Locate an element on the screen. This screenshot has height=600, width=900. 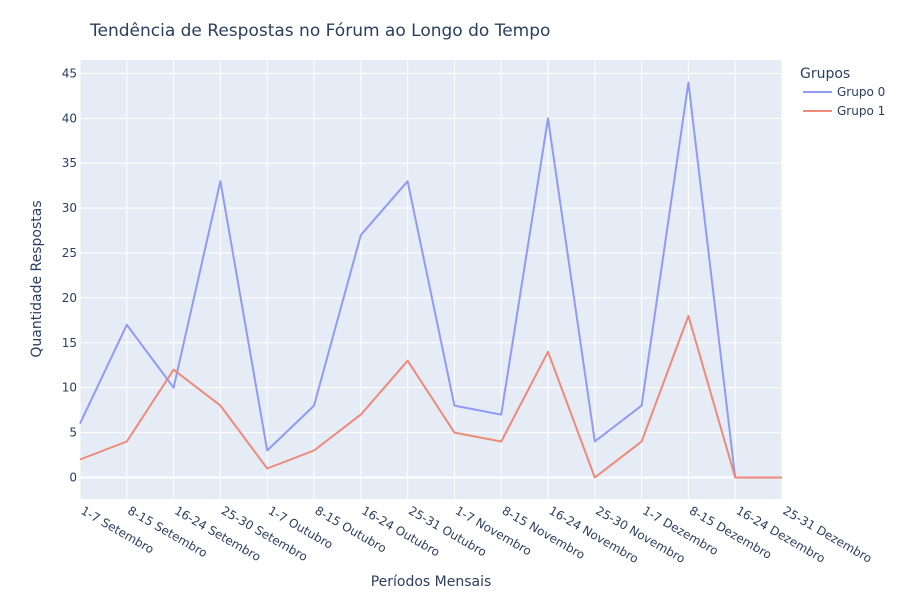
y-tick-label: 20 is located at coordinates (69, 298).